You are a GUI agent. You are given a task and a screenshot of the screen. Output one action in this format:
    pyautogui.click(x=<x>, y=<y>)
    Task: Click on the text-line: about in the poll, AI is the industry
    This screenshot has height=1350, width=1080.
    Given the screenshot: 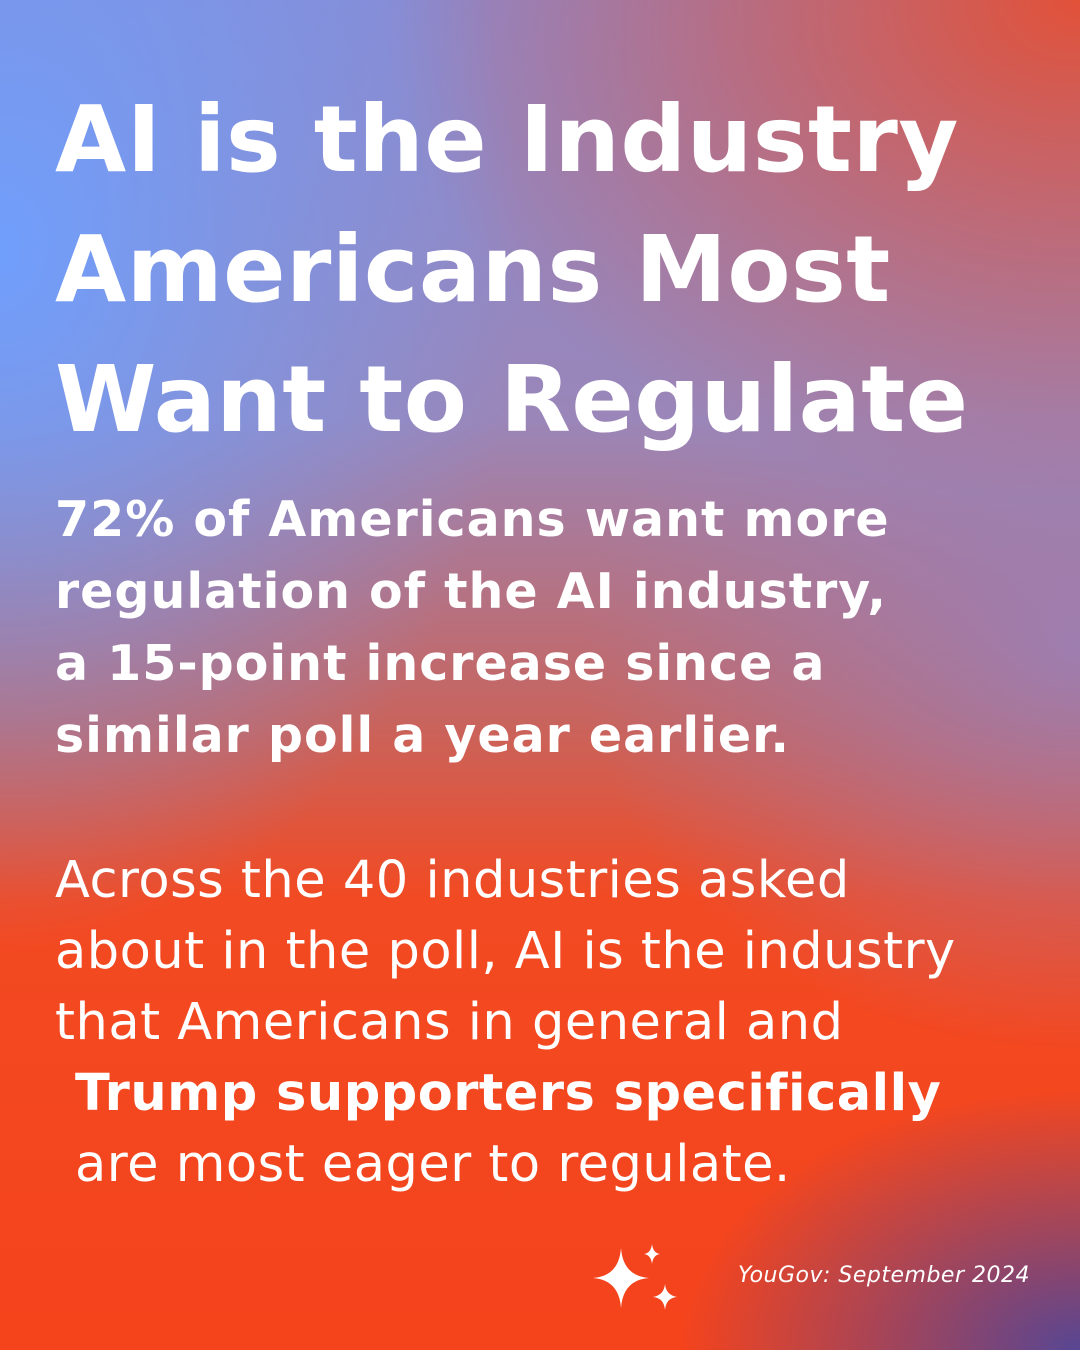 What is the action you would take?
    pyautogui.click(x=505, y=951)
    